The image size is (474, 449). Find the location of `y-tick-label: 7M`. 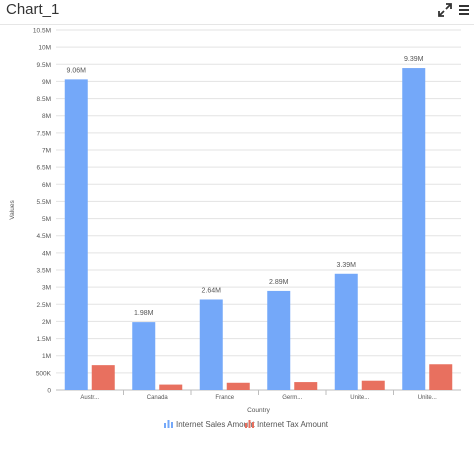

y-tick-label: 7M is located at coordinates (46, 151).